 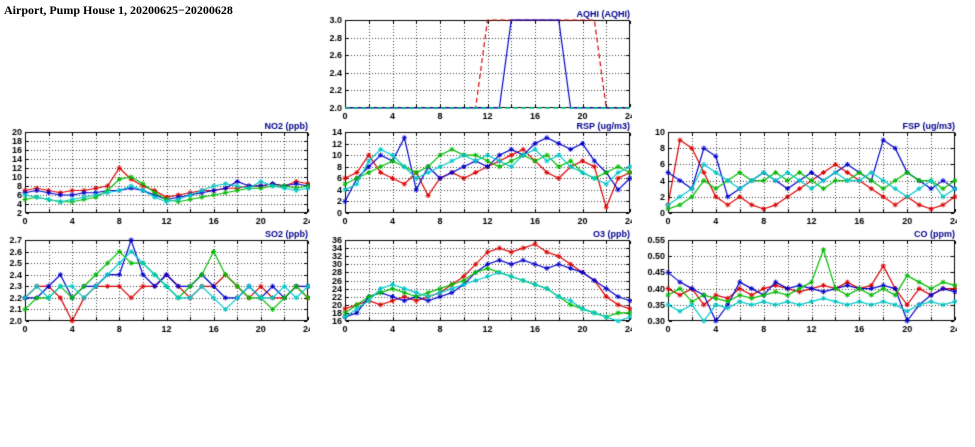 What do you see at coordinates (155, 174) in the screenshot?
I see `chart-no2` at bounding box center [155, 174].